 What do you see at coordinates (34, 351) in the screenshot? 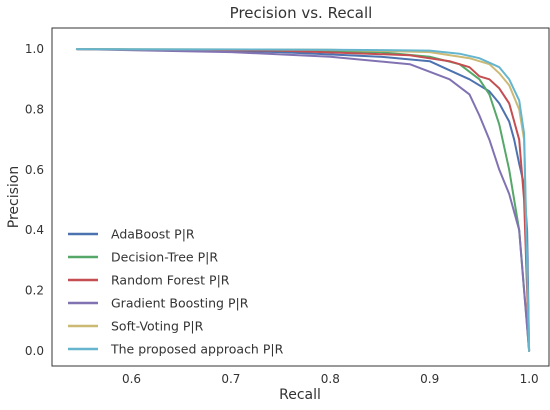
I see `y-tick-label: 0.0` at bounding box center [34, 351].